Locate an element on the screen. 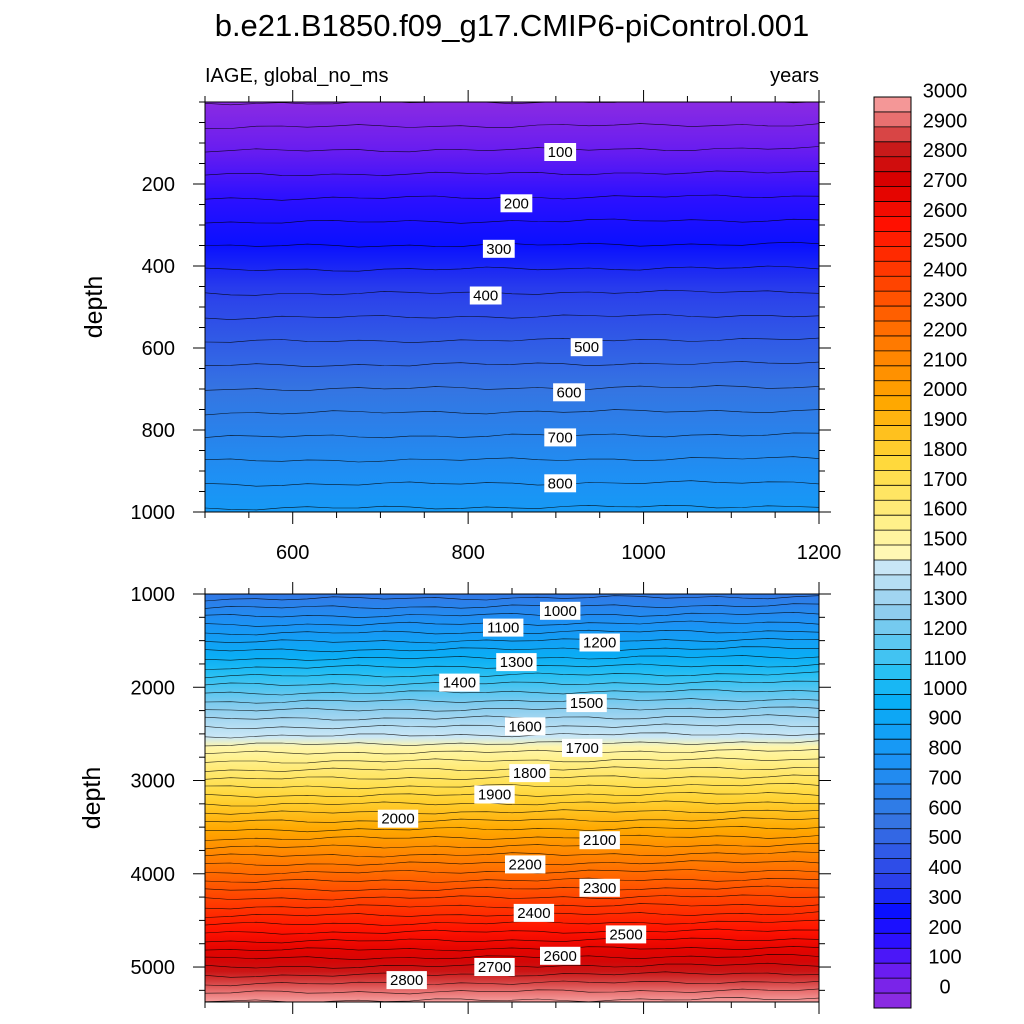 Image resolution: width=1024 pixels, height=1024 pixels. top-contour-labels: 100 200 300 400 500 600 700 800 is located at coordinates (536, 318).